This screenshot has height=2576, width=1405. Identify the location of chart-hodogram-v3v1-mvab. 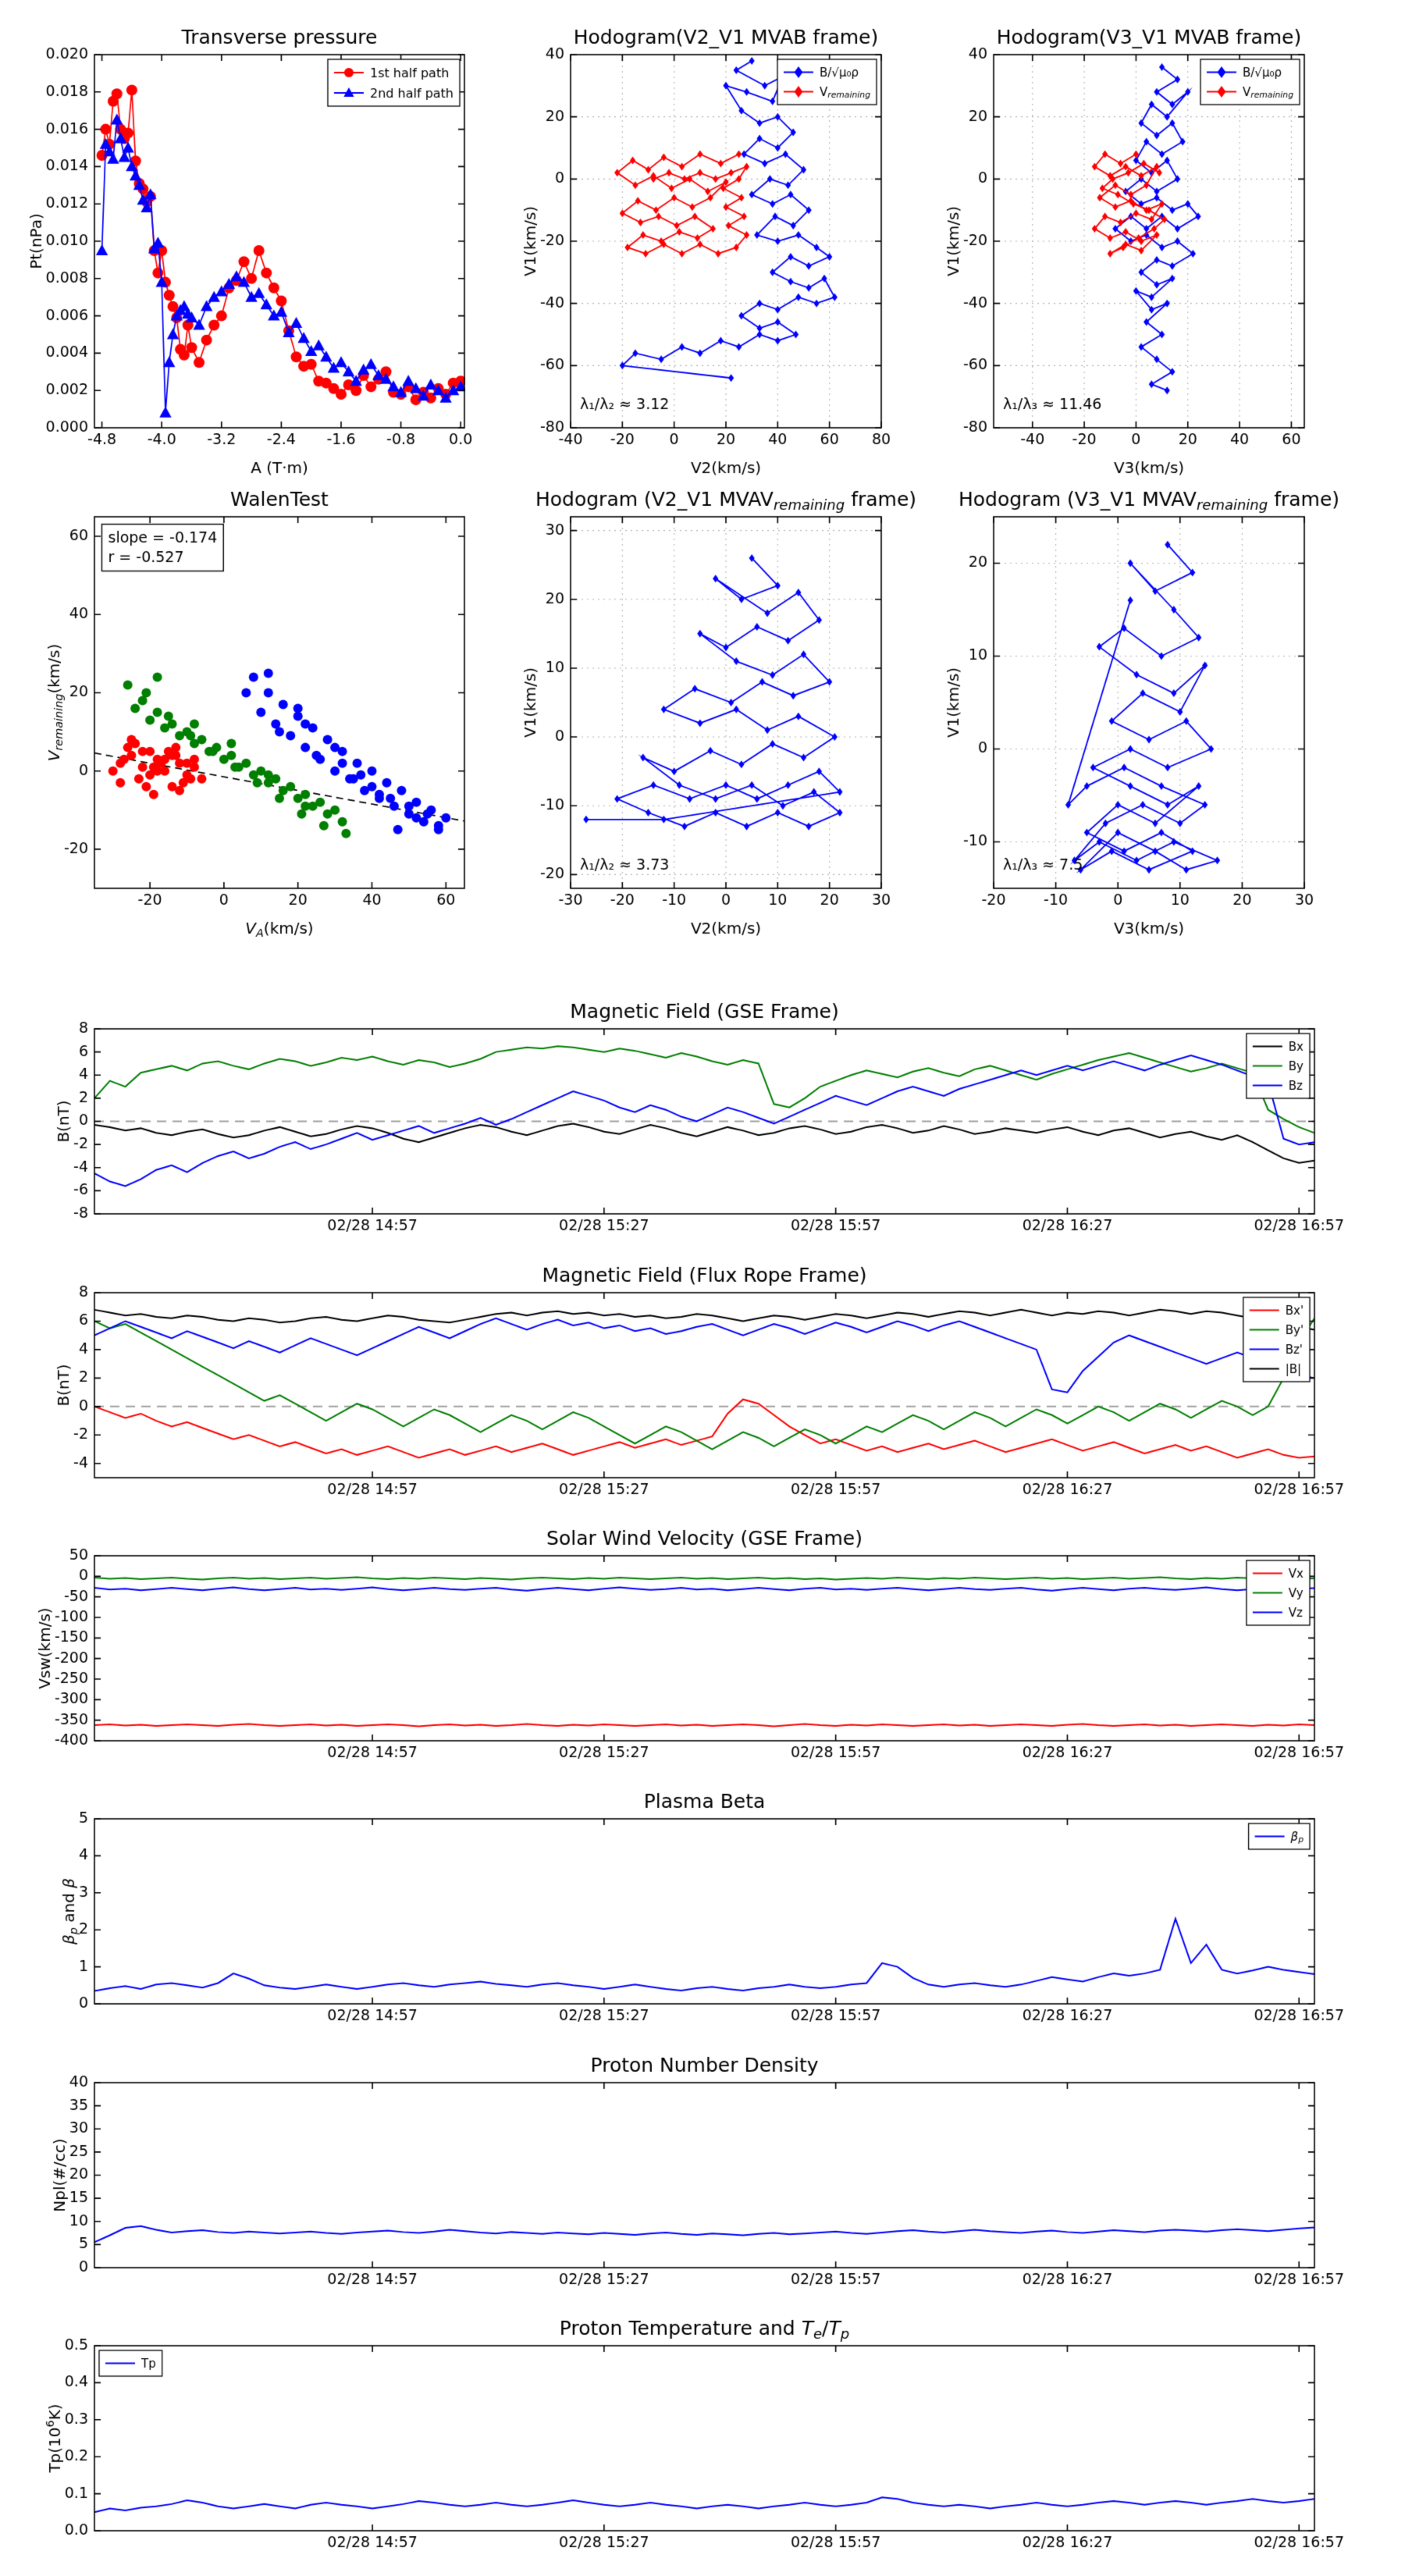
(1149, 241).